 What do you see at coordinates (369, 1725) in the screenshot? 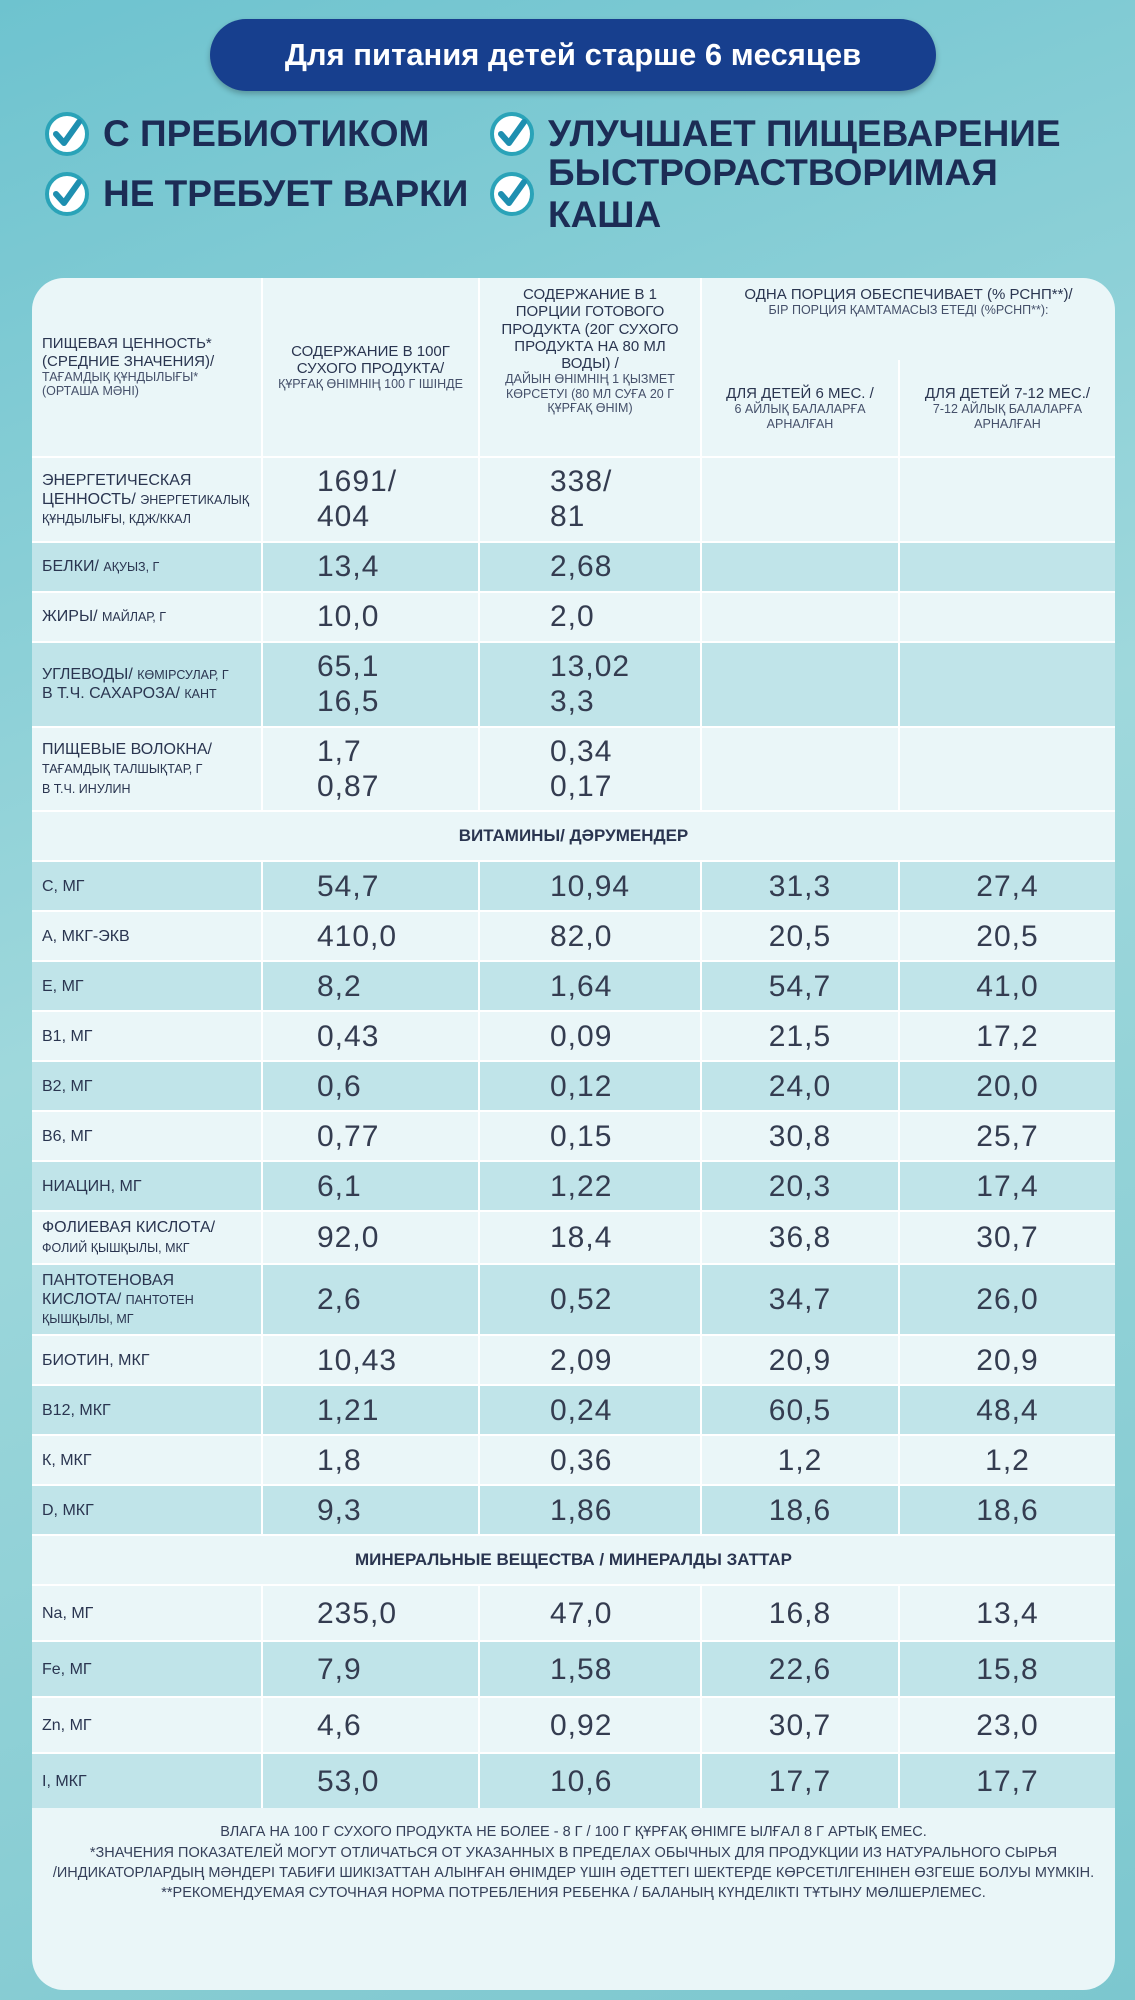
I see `value-cell: 4,6` at bounding box center [369, 1725].